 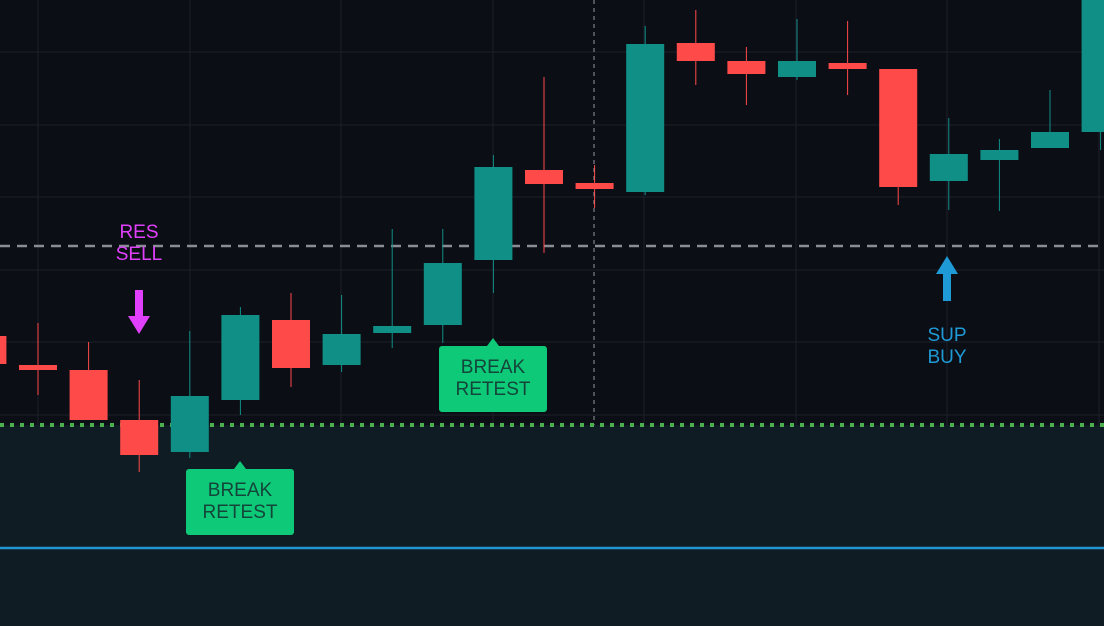 I want to click on annotation-text: BUY, so click(x=946, y=357).